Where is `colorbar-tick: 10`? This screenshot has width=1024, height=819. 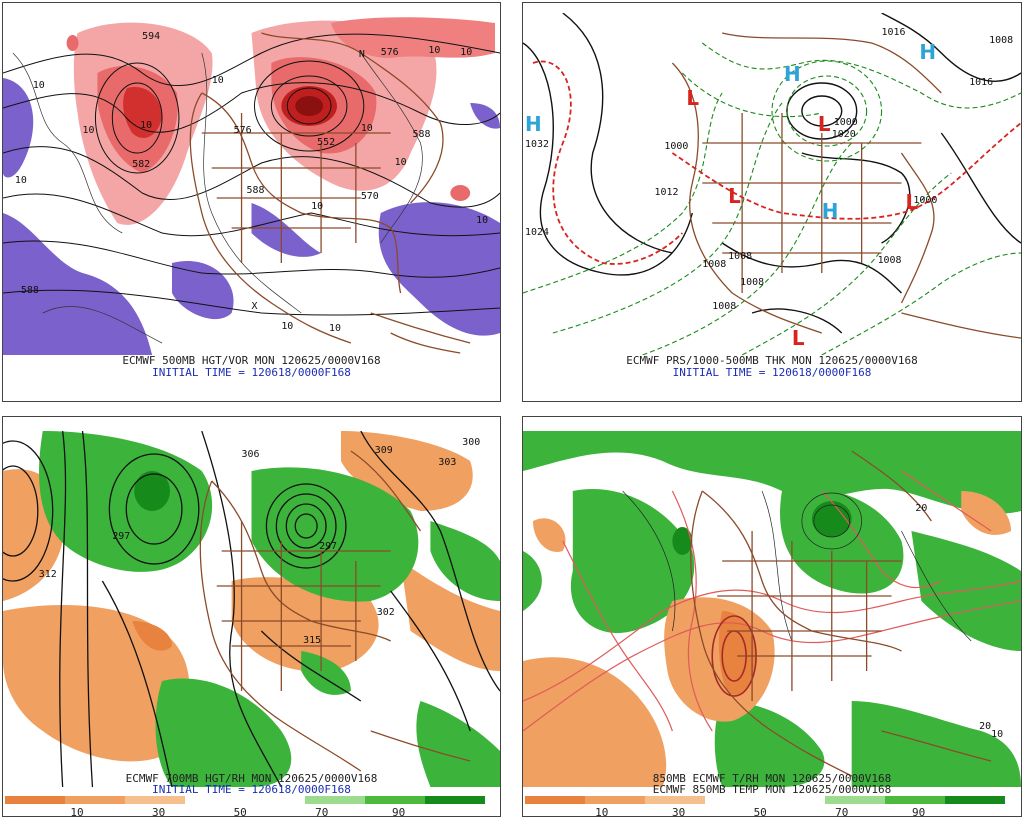 colorbar-tick: 10 is located at coordinates (602, 811).